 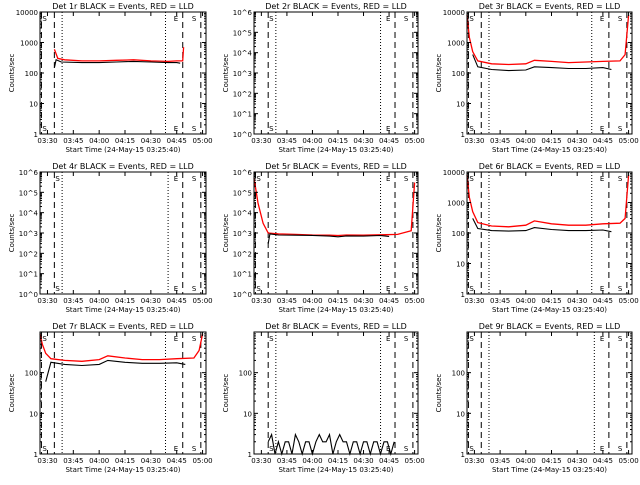 What do you see at coordinates (336, 6) in the screenshot?
I see `panel-title: Det 2r BLACK = Events, RED = LLD` at bounding box center [336, 6].